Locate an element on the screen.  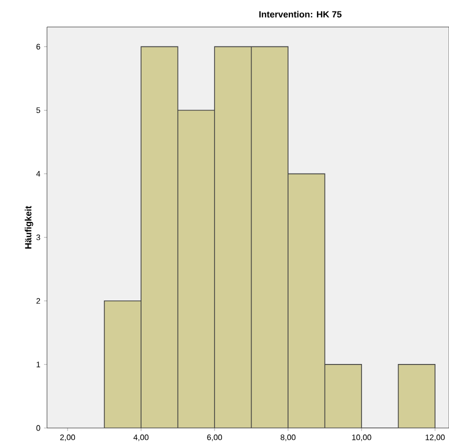
y-axis-title: Häufigkeit is located at coordinates (29, 227).